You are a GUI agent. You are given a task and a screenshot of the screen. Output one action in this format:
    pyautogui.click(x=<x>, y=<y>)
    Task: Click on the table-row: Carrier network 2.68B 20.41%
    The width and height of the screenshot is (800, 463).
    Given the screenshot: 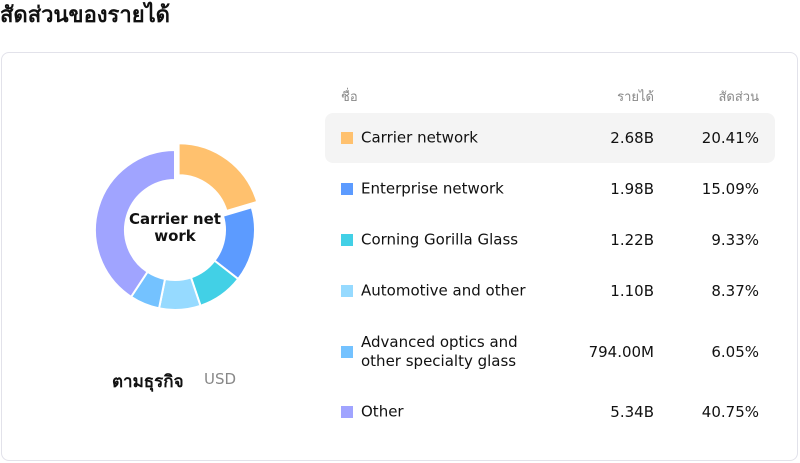 What is the action you would take?
    pyautogui.click(x=550, y=138)
    